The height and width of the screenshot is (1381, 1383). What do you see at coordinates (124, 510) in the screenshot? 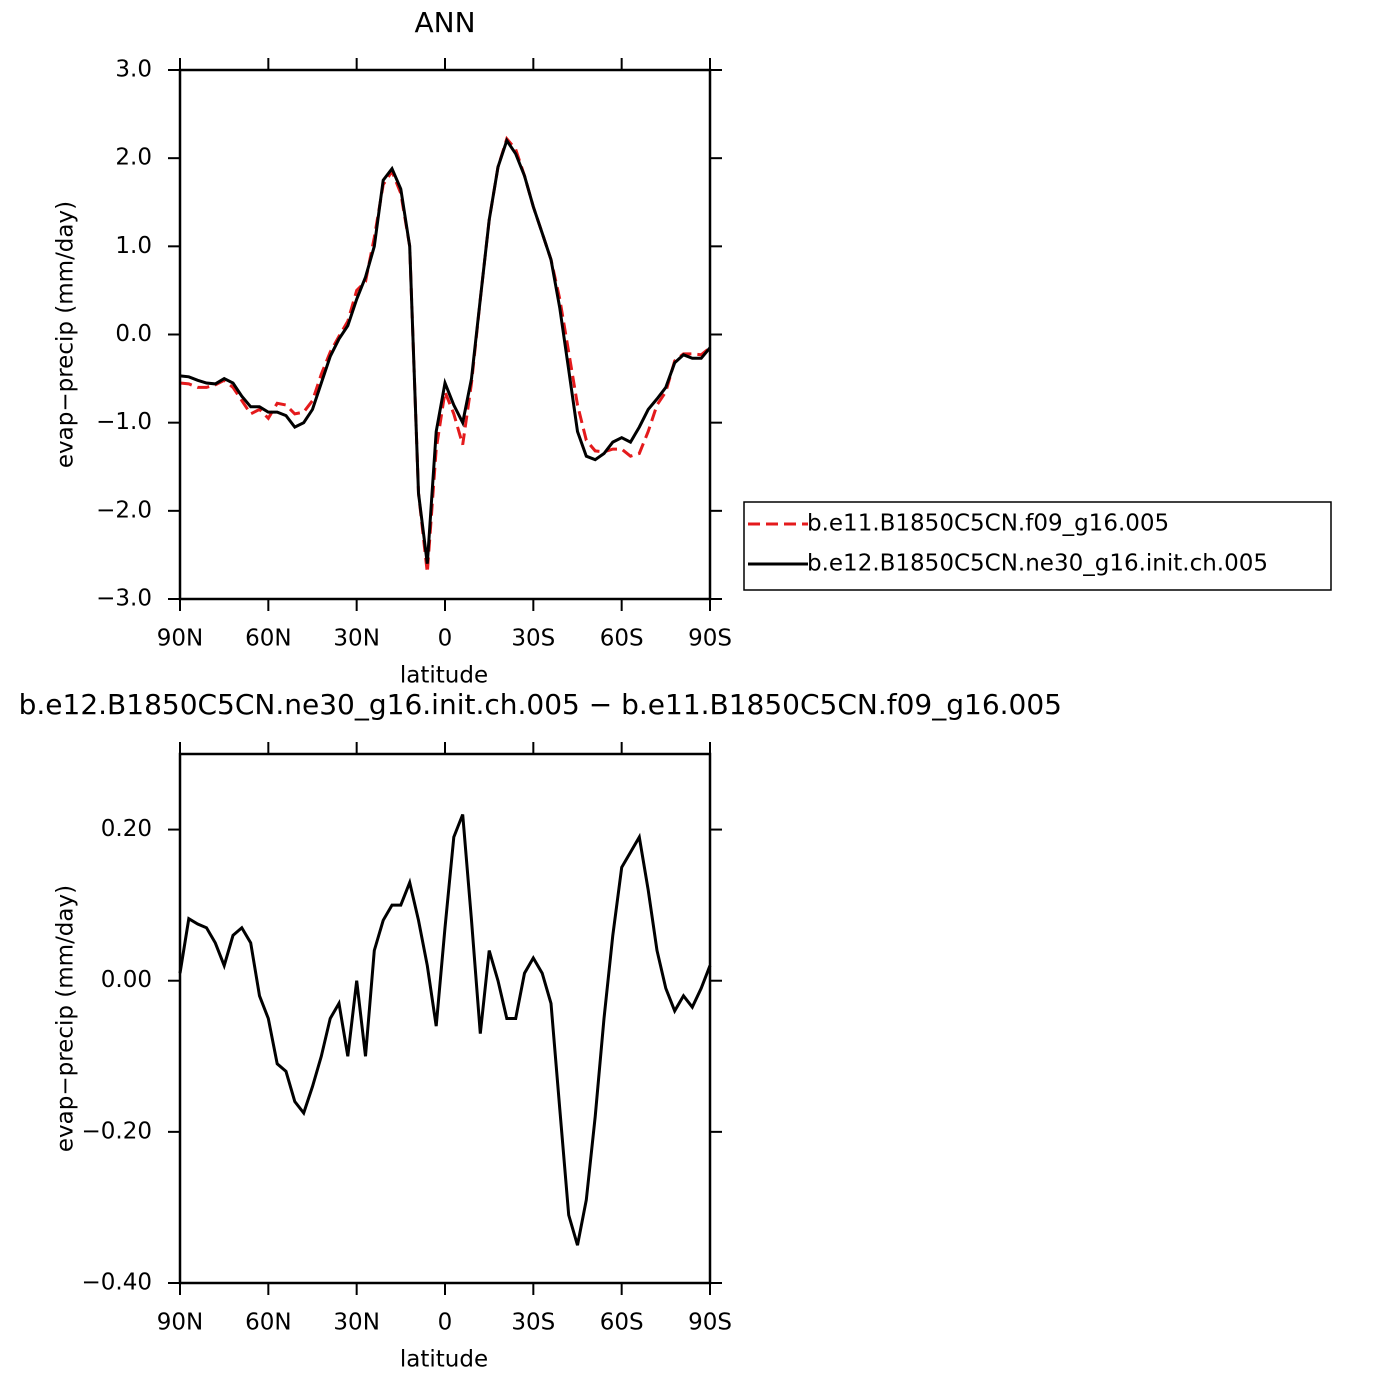
I see `y-tick-label: −2.0` at bounding box center [124, 510].